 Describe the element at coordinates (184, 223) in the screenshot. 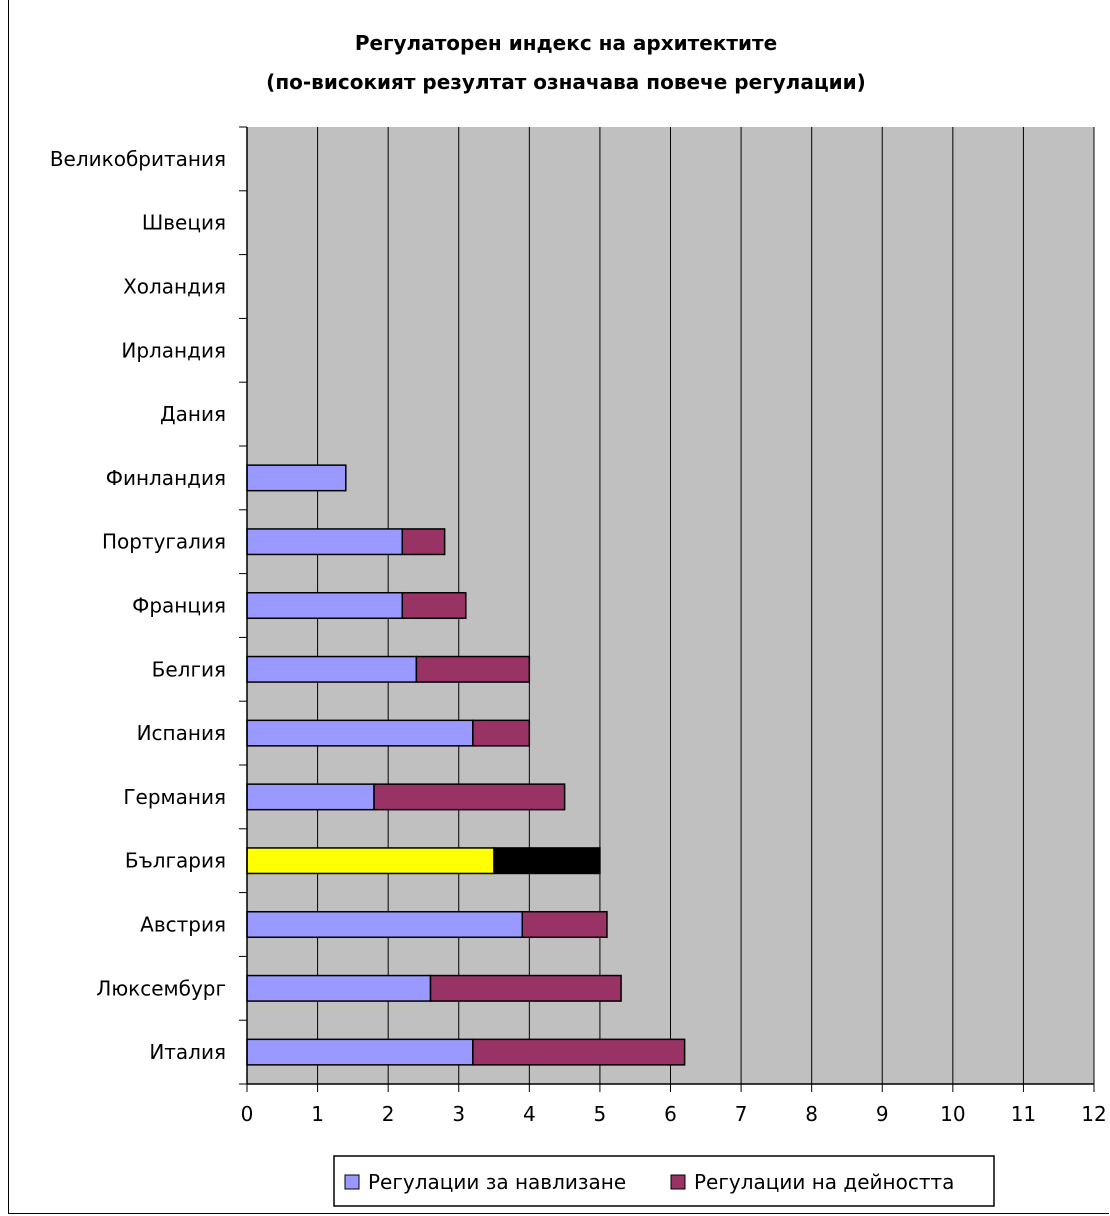

I see `category-label: Швеция` at that location.